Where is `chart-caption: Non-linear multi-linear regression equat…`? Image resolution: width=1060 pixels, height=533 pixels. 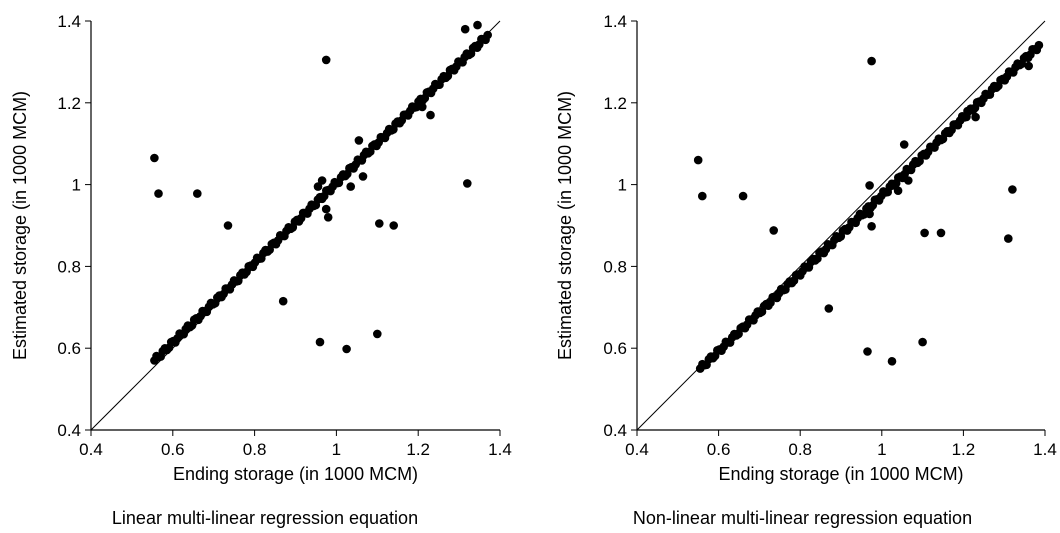
chart-caption: Non-linear multi-linear regression equat… is located at coordinates (802, 518).